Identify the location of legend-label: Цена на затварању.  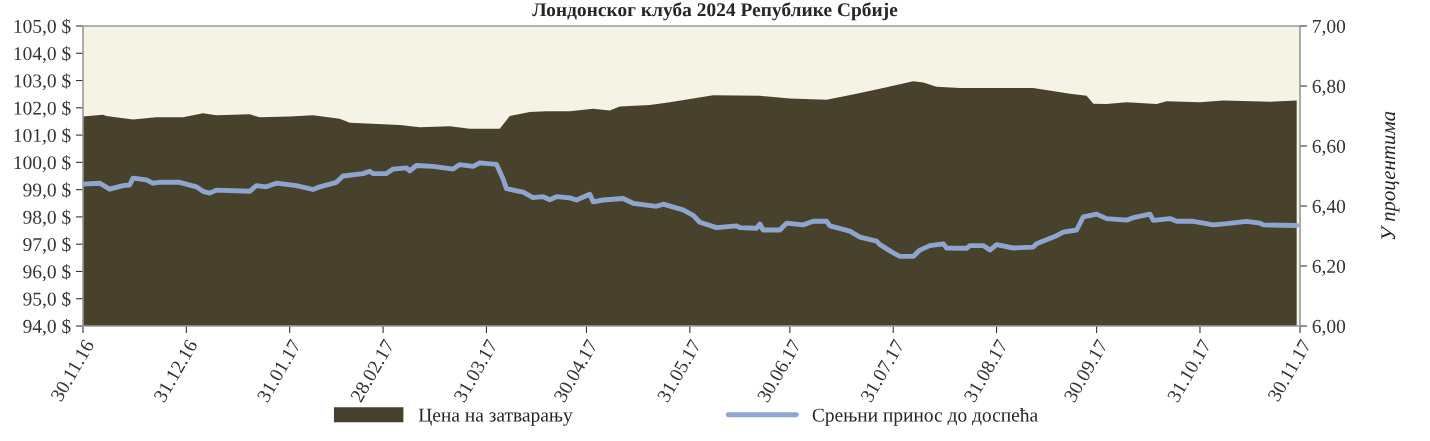
(495, 417).